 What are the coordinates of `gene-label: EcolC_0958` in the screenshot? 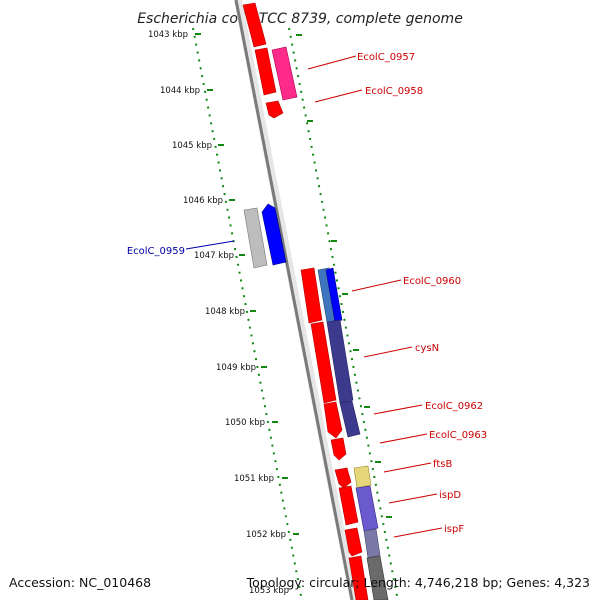 It's located at (394, 91).